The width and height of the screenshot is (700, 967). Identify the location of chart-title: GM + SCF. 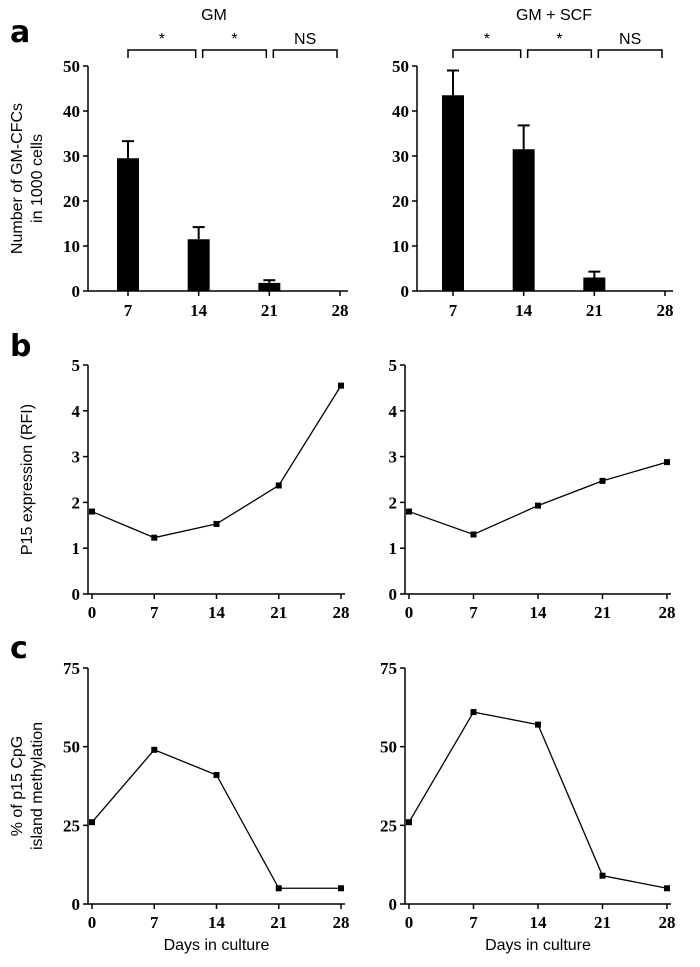
(554, 15).